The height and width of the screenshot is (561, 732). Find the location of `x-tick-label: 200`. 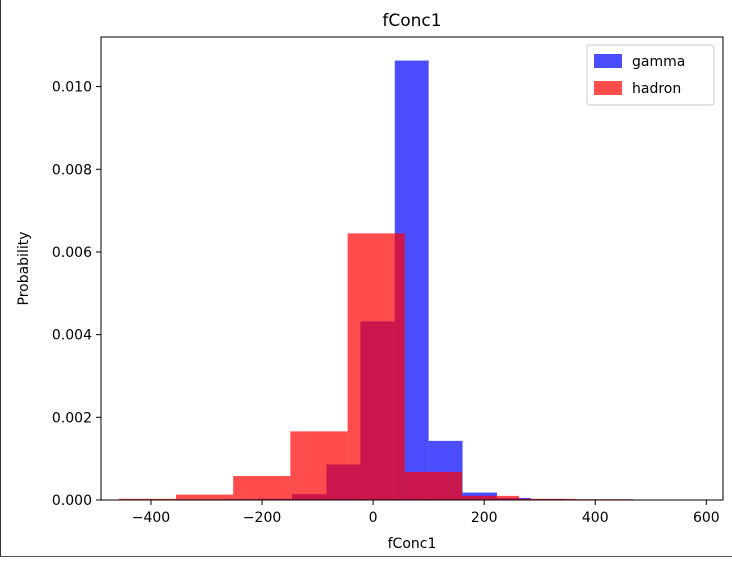

x-tick-label: 200 is located at coordinates (484, 518).